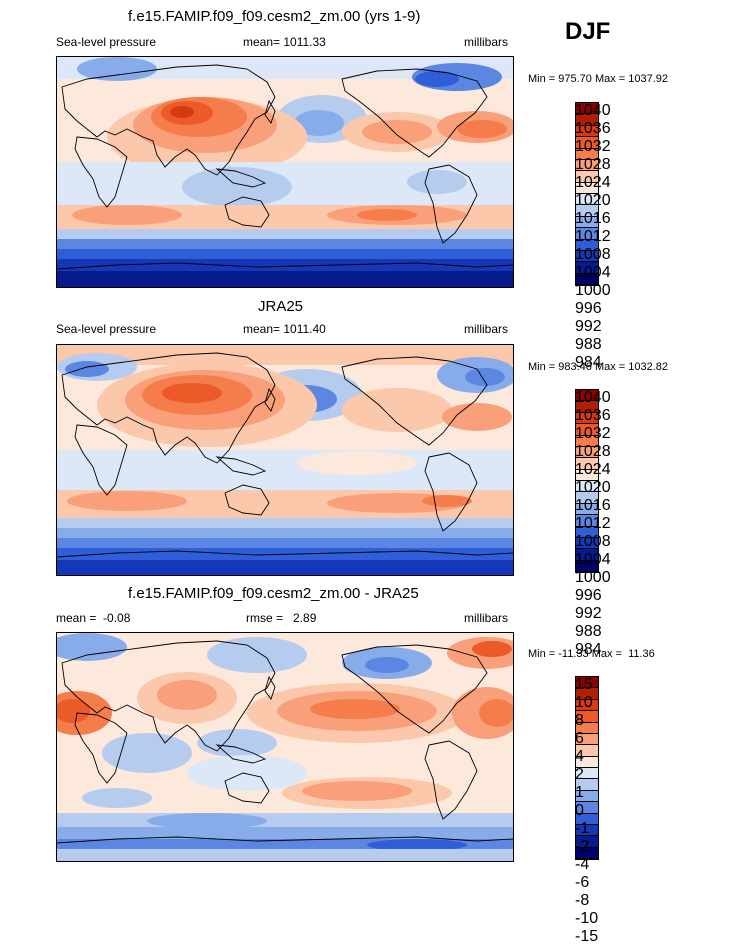  I want to click on panel-3-field, so click(285, 747).